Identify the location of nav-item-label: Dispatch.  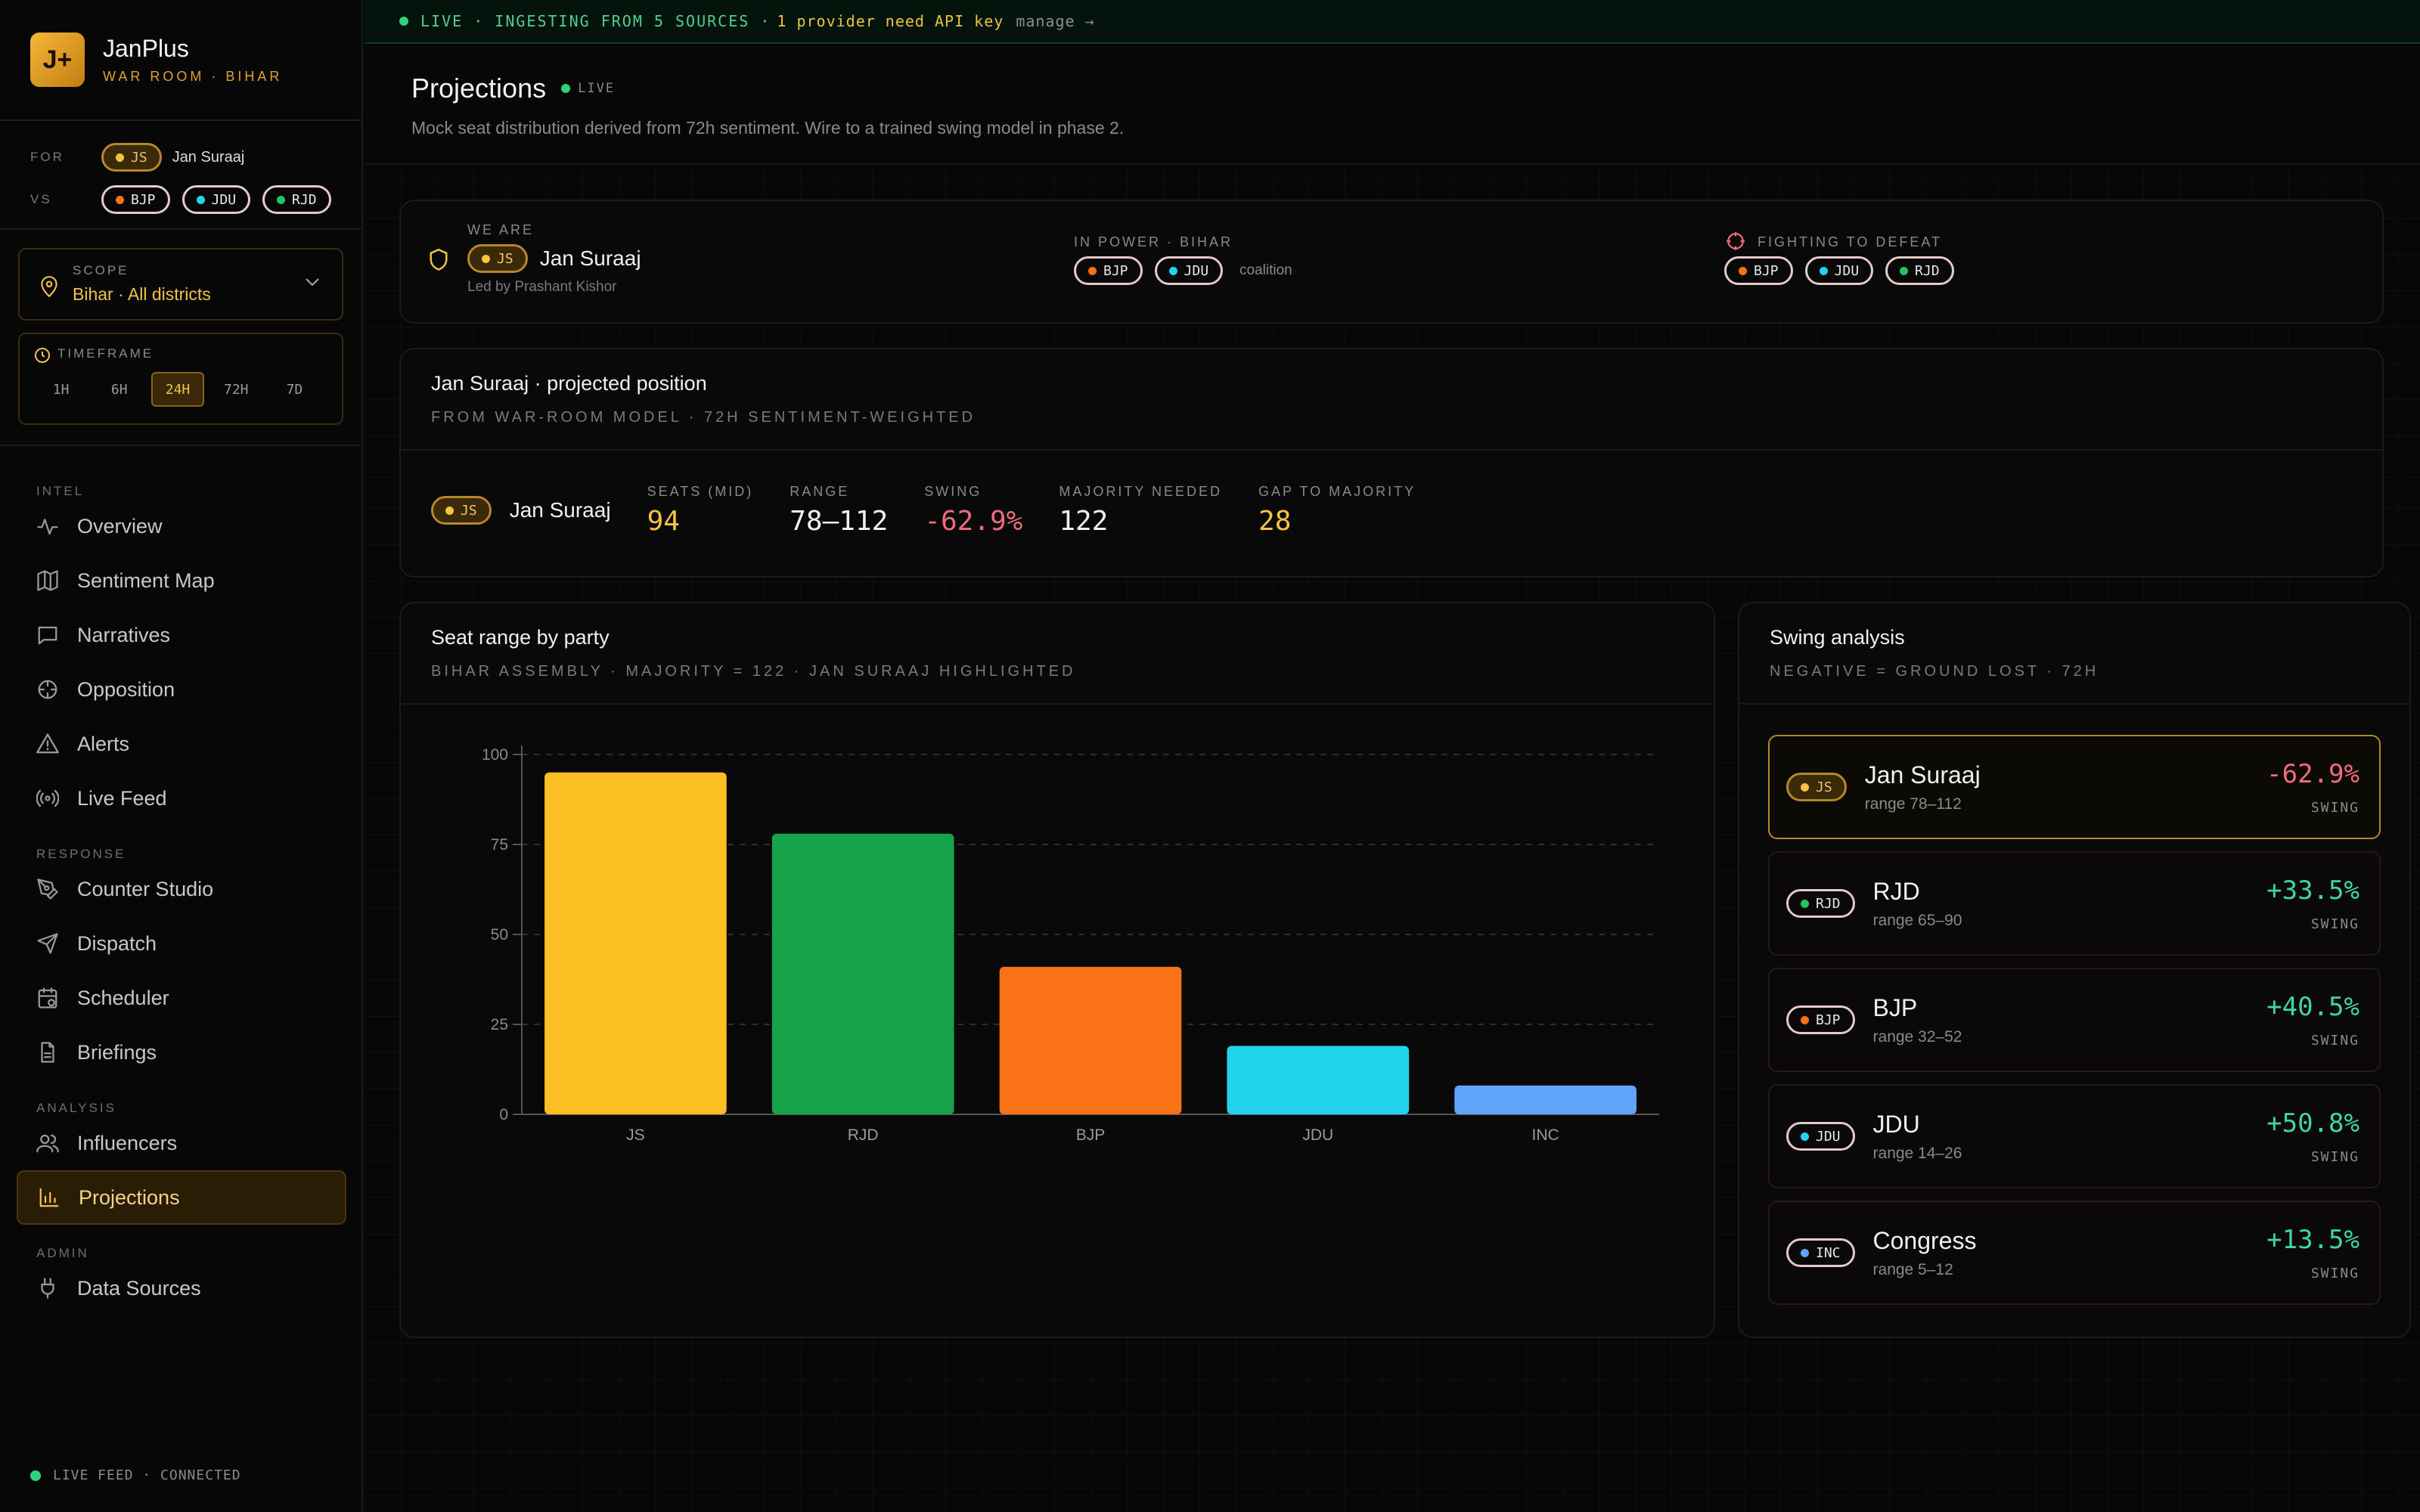
(117, 943).